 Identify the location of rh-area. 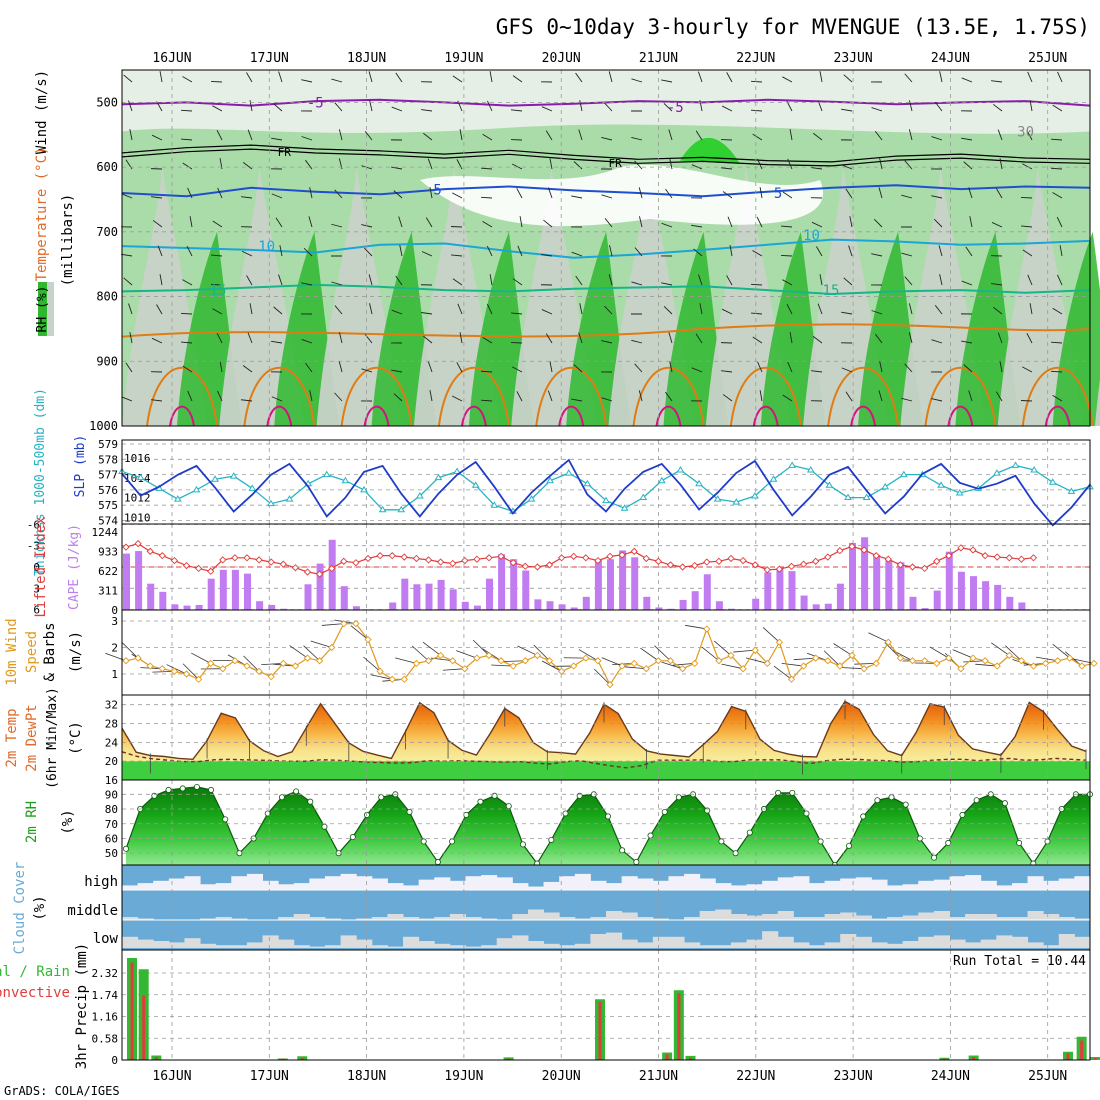
(608, 825).